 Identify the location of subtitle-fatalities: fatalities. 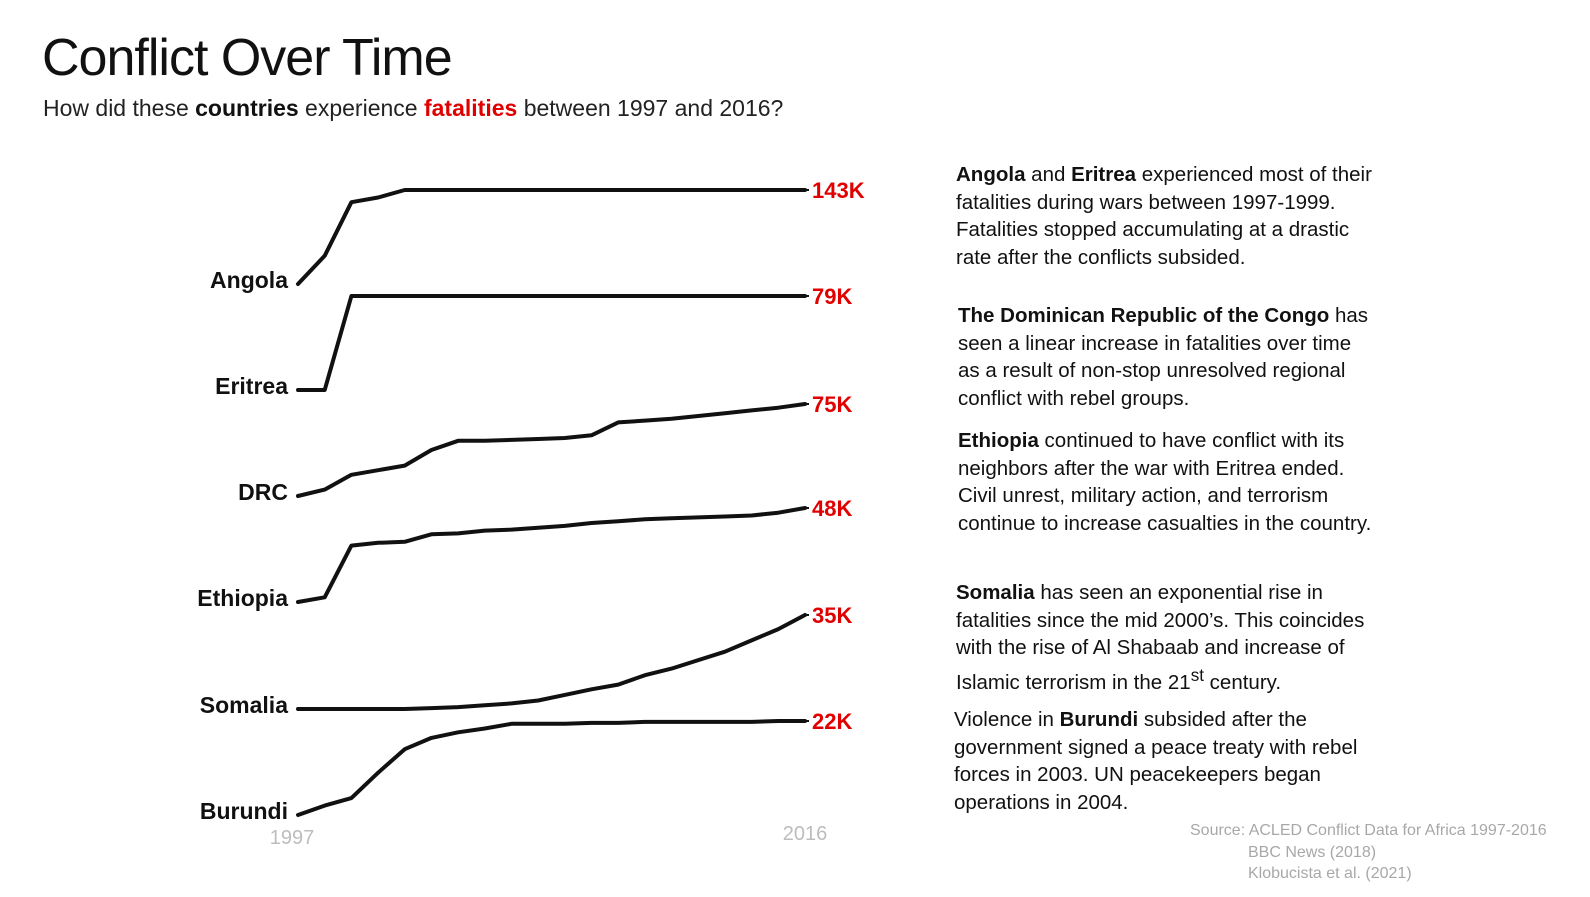
(470, 108).